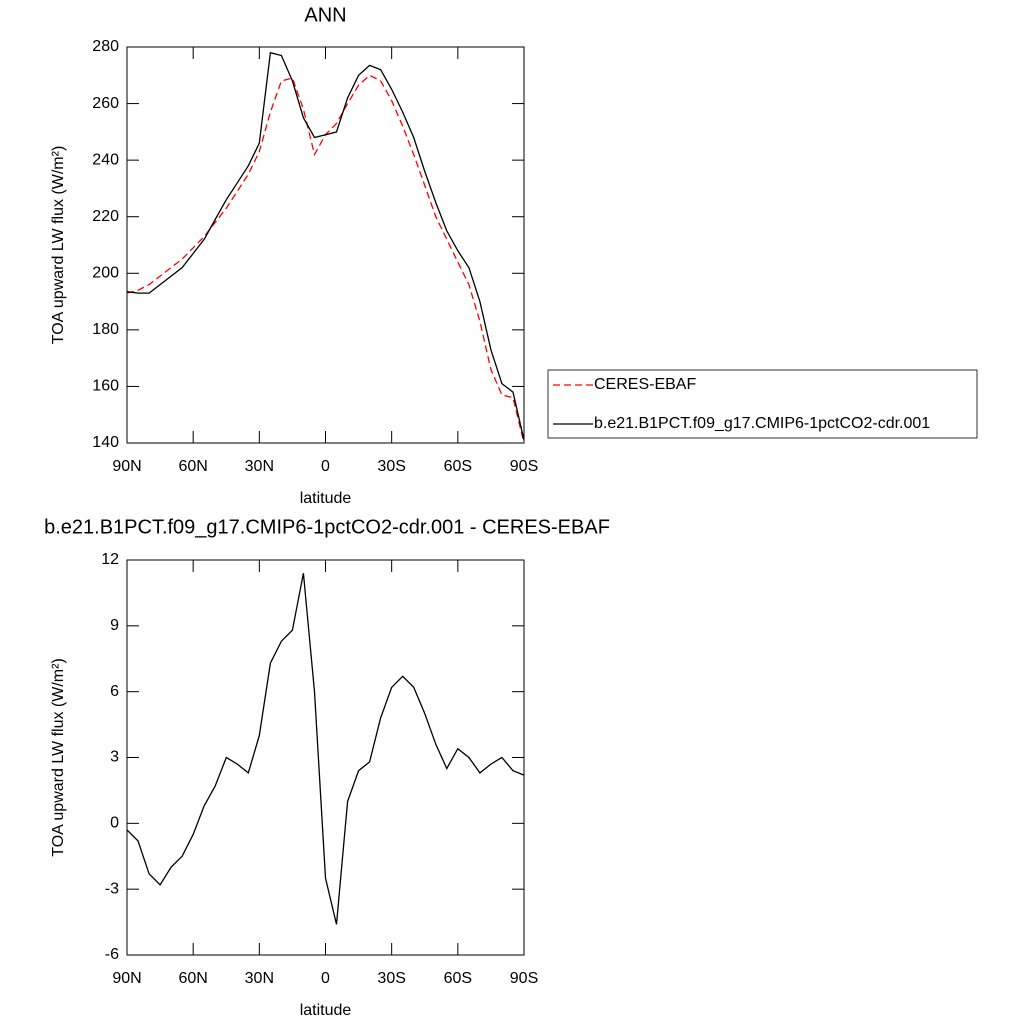 This screenshot has width=1024, height=1024. What do you see at coordinates (105, 216) in the screenshot?
I see `y-tick-label: 220` at bounding box center [105, 216].